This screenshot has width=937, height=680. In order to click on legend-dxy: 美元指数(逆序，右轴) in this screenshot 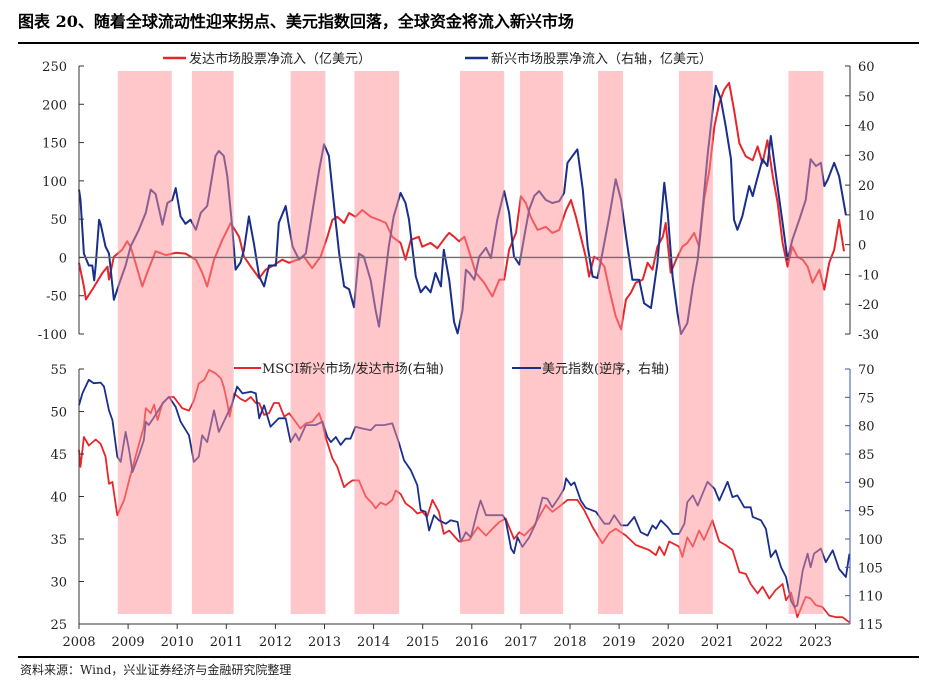, I will do `click(605, 369)`.